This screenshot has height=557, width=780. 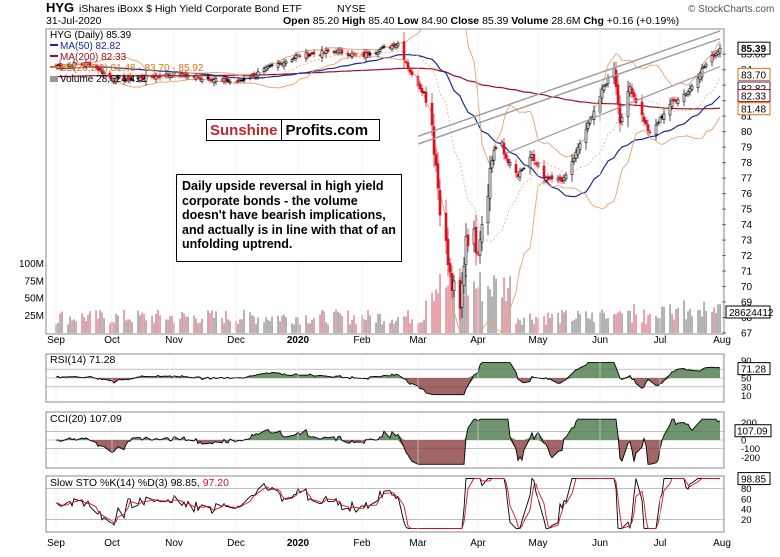 I want to click on volume-value-tag-label: 28624412, so click(x=751, y=313).